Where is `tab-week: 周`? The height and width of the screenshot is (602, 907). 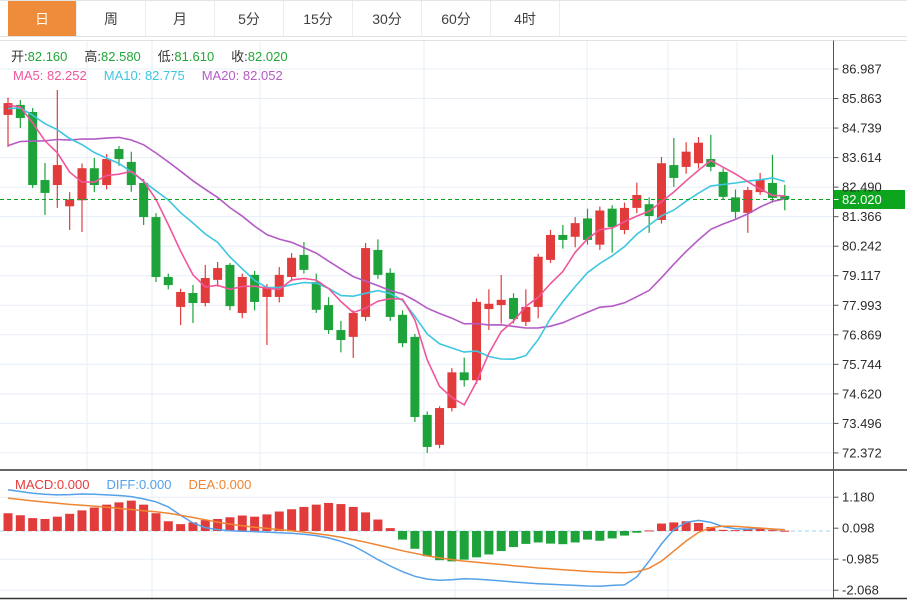 tab-week: 周 is located at coordinates (111, 18).